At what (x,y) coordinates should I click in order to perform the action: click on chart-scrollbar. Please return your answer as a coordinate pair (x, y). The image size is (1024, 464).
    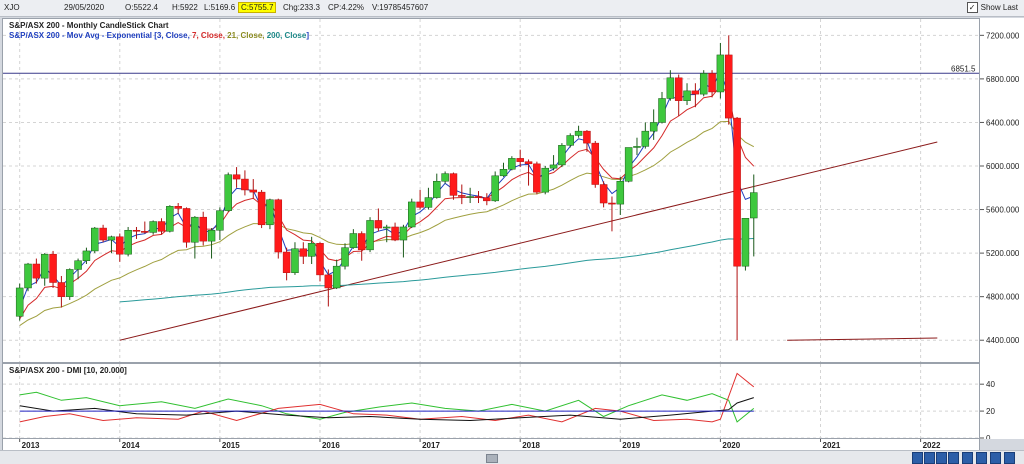
    Looking at the image, I should click on (512, 457).